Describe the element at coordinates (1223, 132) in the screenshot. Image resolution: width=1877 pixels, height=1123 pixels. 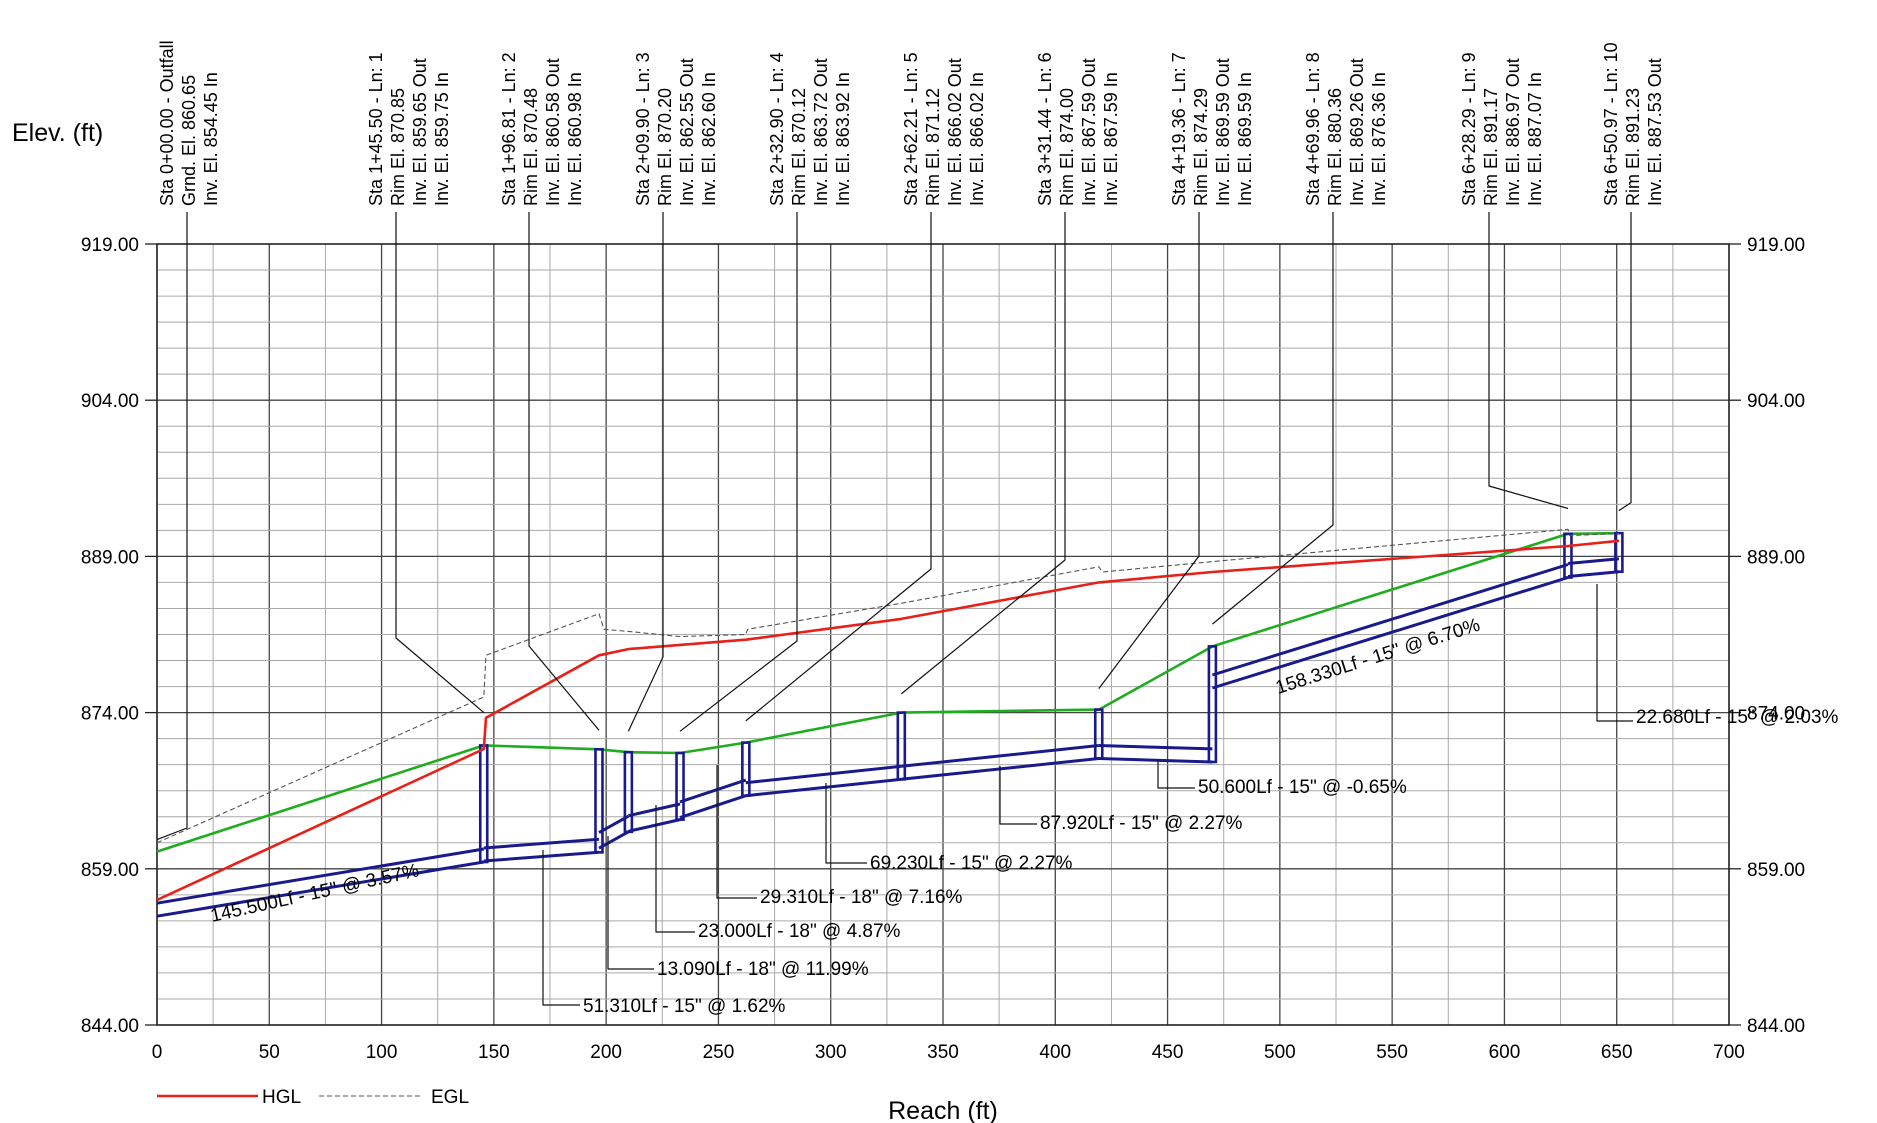
I see `station-label-7-line-2: Inv. El. 869.59 Out` at that location.